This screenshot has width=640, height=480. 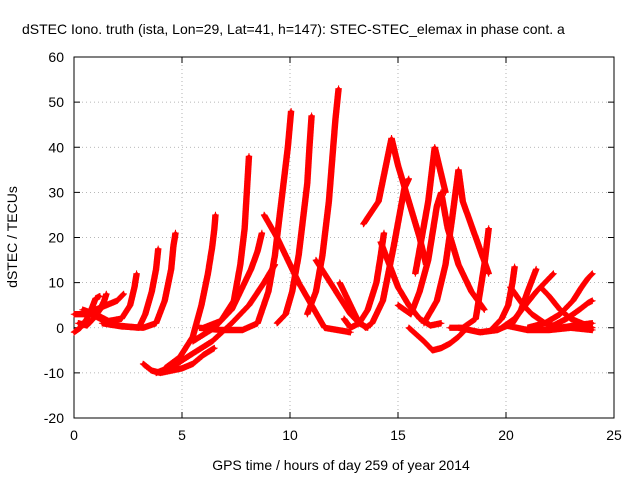 What do you see at coordinates (54, 373) in the screenshot?
I see `y-tick-label: -10` at bounding box center [54, 373].